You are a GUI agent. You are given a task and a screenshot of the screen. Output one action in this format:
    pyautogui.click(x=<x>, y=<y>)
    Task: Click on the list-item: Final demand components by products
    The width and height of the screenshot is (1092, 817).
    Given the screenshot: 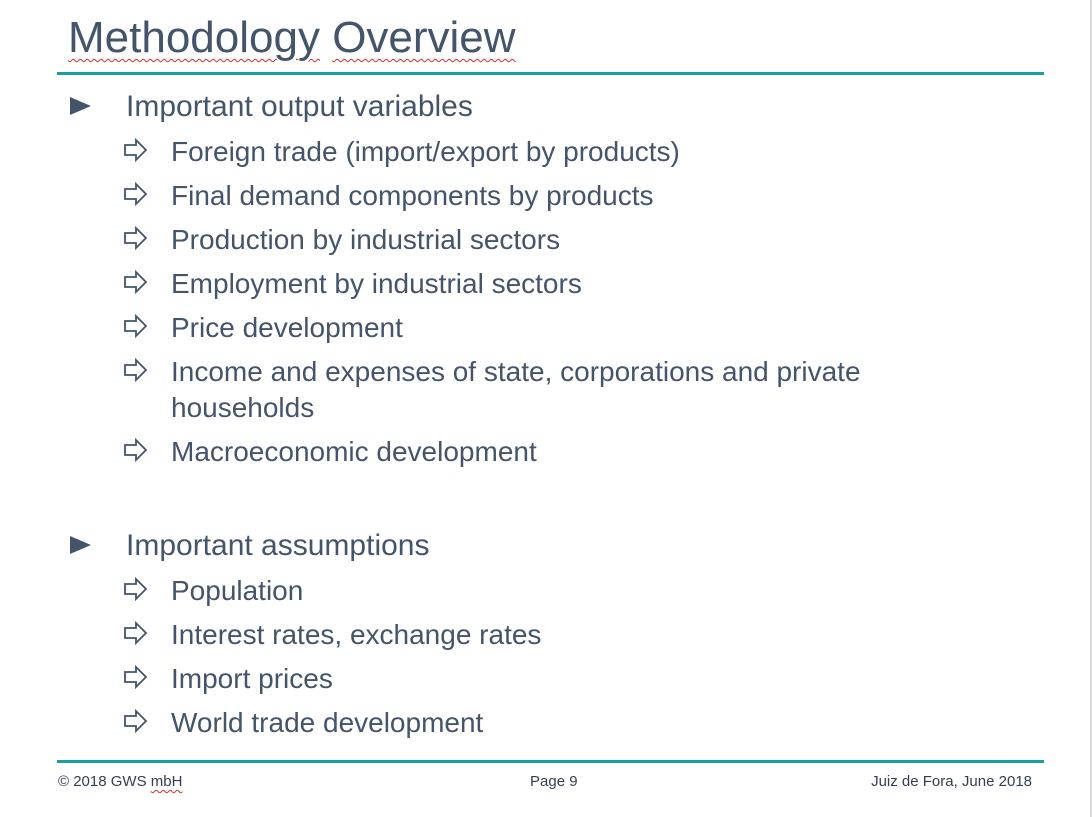 What is the action you would take?
    pyautogui.click(x=500, y=196)
    